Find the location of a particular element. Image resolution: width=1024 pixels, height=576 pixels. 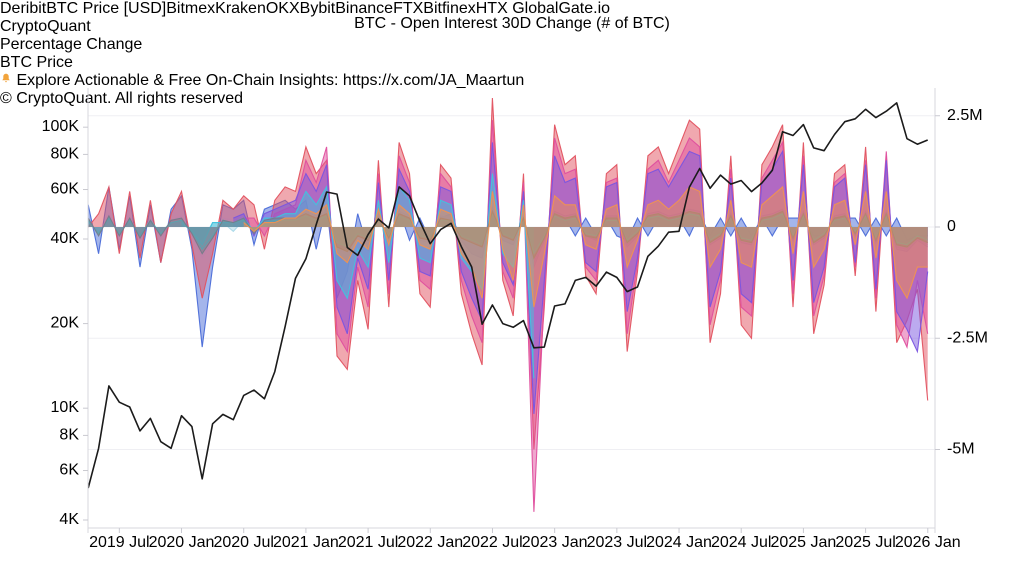

left-axis-tick-label: 20K is located at coordinates (65, 323).